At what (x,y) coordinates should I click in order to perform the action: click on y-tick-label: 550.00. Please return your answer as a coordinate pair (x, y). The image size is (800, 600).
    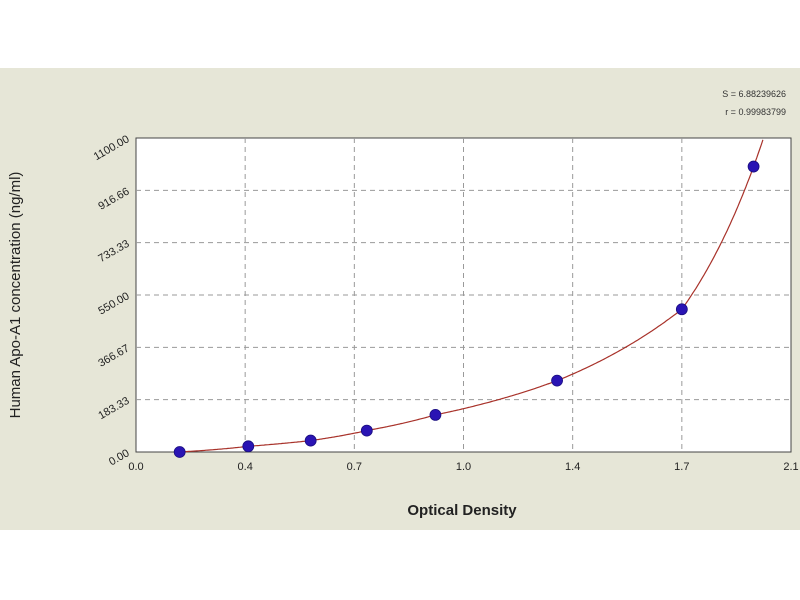
    Looking at the image, I should click on (113, 303).